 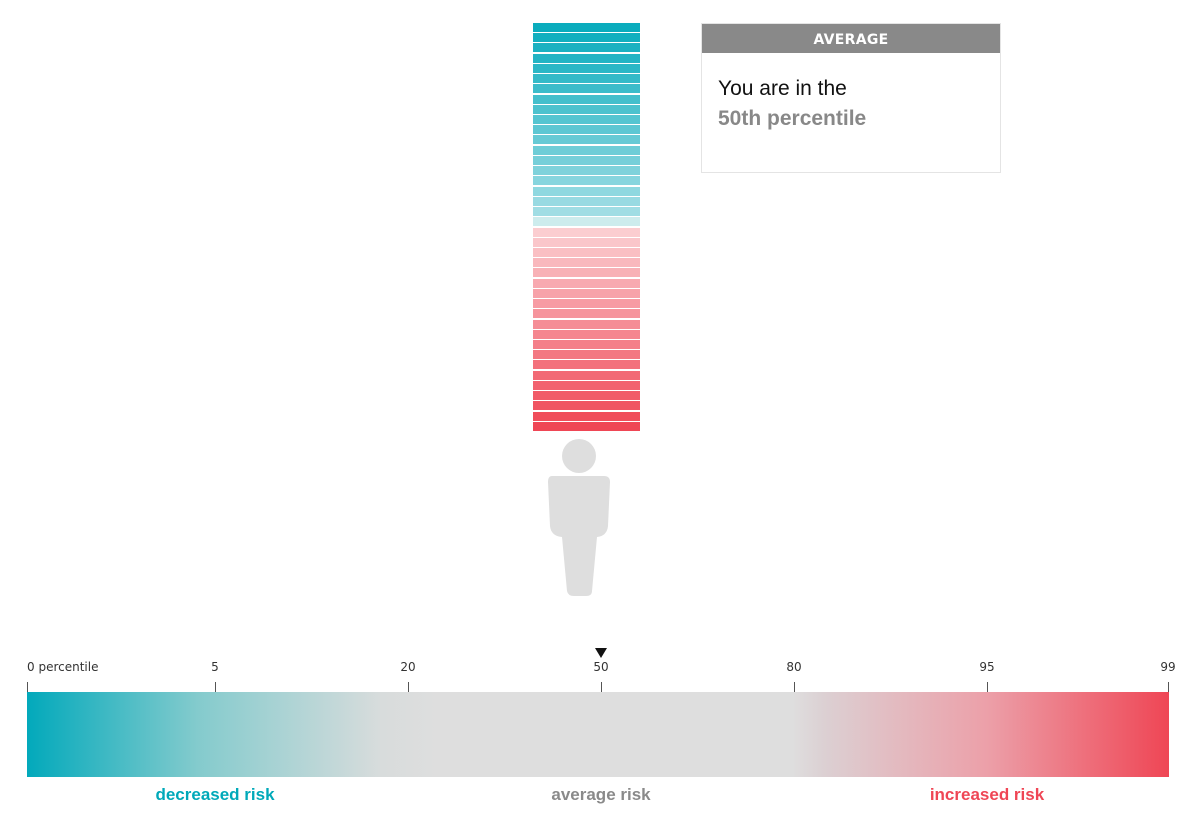 What do you see at coordinates (794, 667) in the screenshot?
I see `tick-label-80: 80` at bounding box center [794, 667].